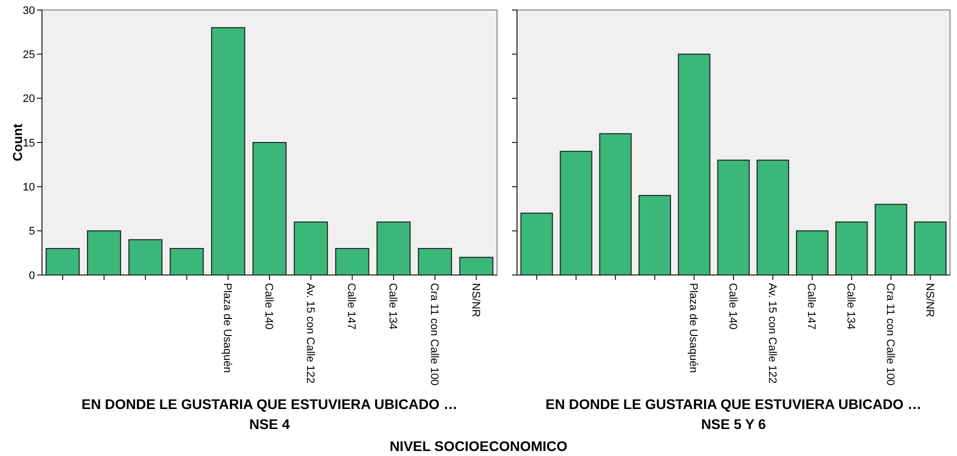 This screenshot has height=456, width=957. Describe the element at coordinates (31, 232) in the screenshot. I see `y-tick-label: 5` at that location.